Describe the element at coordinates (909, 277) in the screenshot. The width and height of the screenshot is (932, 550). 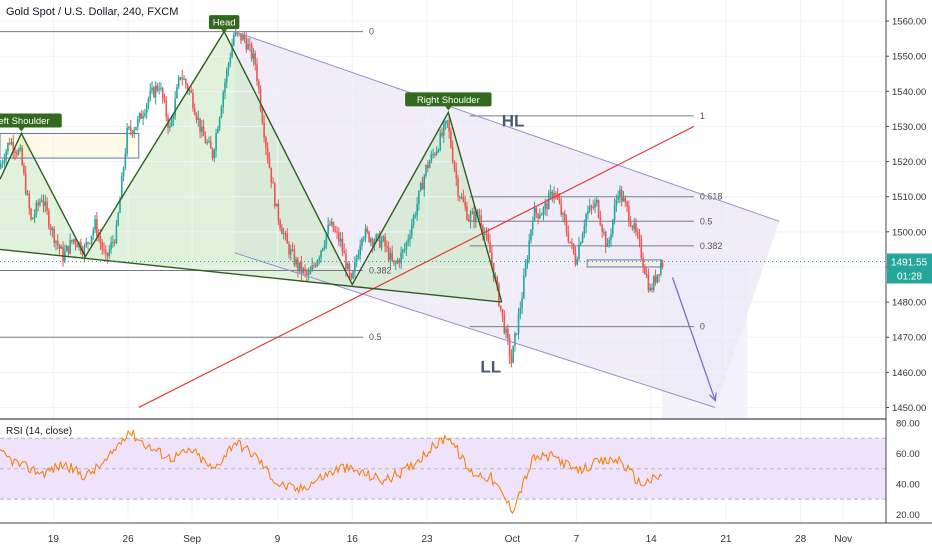
I see `current-price-countdown: 01:28` at that location.